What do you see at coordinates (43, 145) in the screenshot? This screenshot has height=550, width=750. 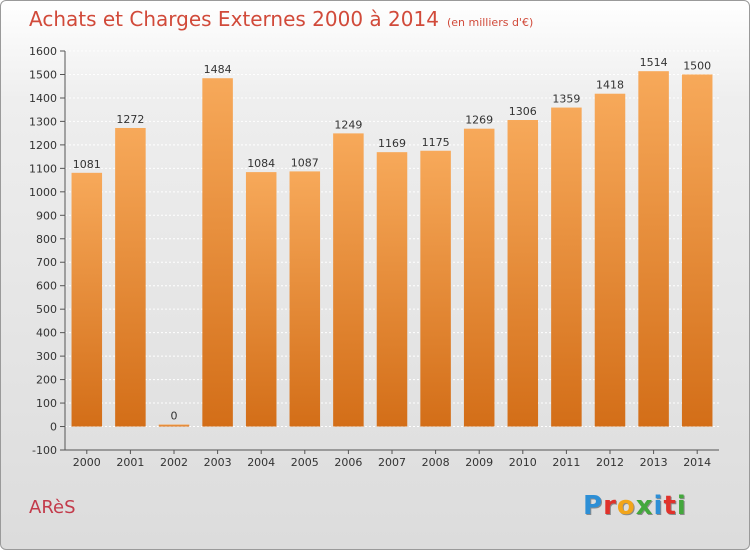 I see `y-tick-label: 1200` at bounding box center [43, 145].